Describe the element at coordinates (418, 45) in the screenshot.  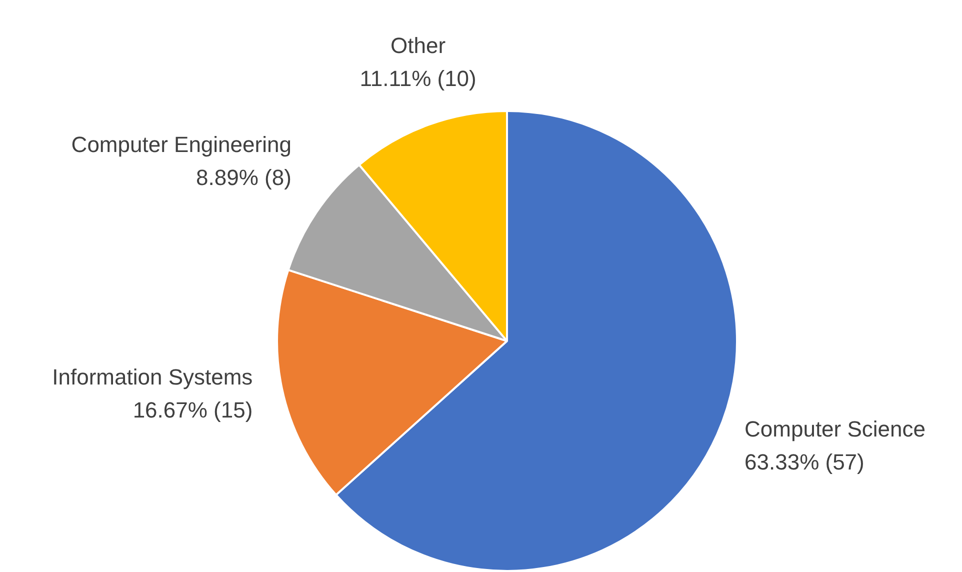
I see `slice-label: Other` at that location.